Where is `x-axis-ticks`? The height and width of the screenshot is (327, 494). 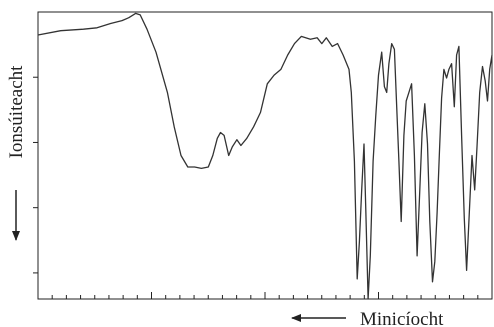 x-axis-ticks is located at coordinates (265, 295).